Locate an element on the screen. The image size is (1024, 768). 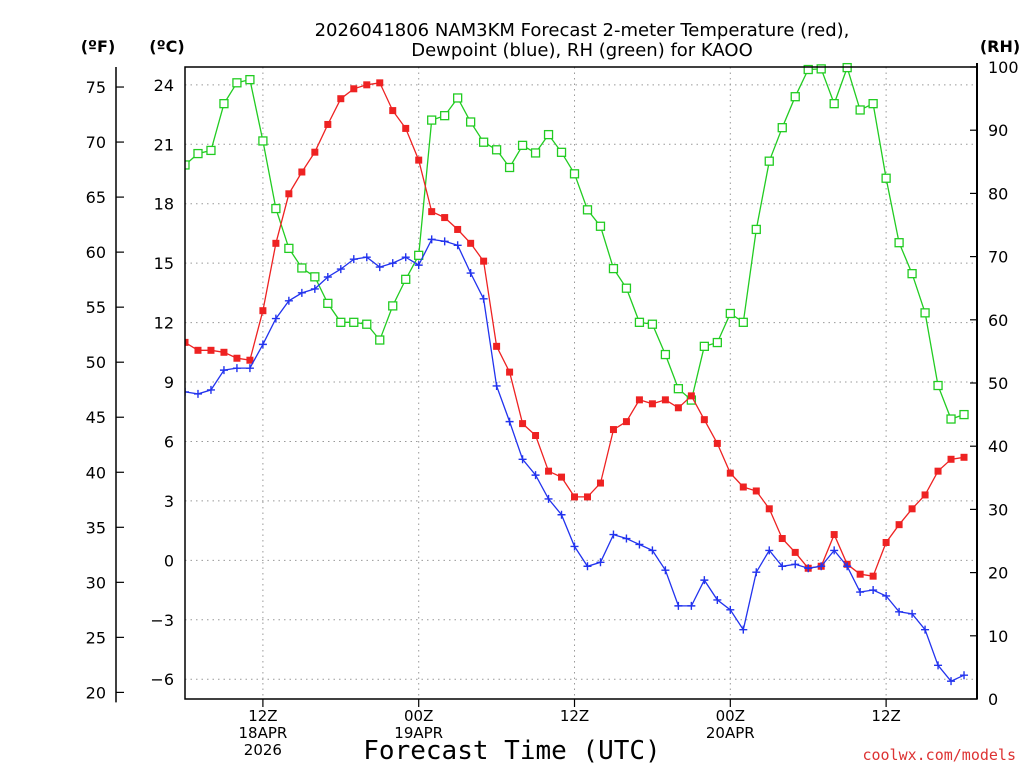
fahrenheit-tick-label: 30 is located at coordinates (96, 582).